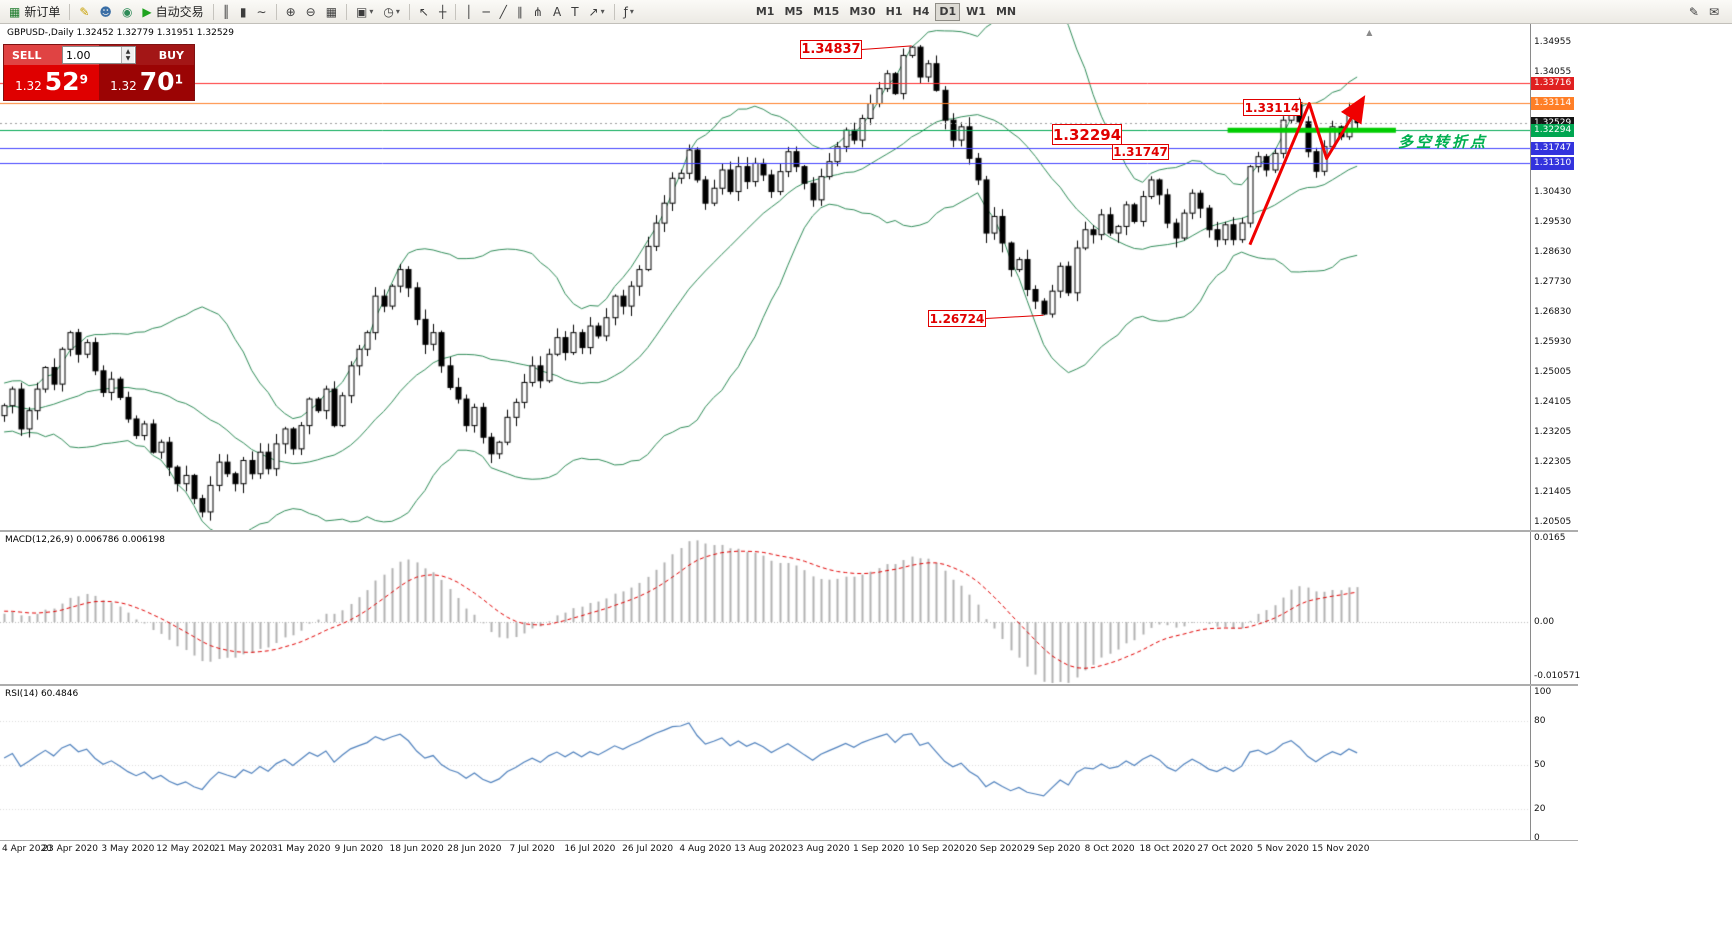 This screenshot has height=946, width=1732. What do you see at coordinates (1087, 134) in the screenshot?
I see `price-callout: 1.32294` at bounding box center [1087, 134].